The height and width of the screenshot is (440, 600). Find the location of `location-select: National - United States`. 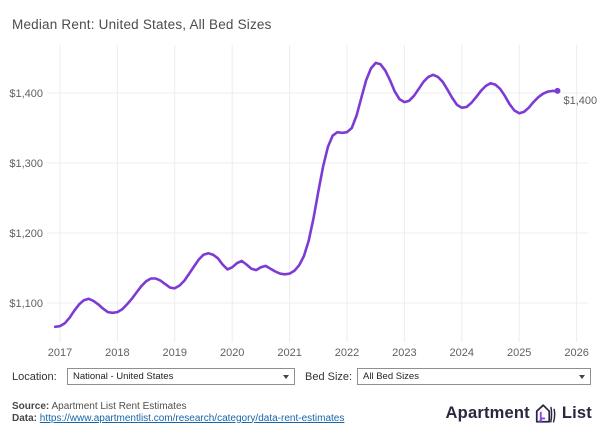

location-select: National - United States is located at coordinates (181, 376).